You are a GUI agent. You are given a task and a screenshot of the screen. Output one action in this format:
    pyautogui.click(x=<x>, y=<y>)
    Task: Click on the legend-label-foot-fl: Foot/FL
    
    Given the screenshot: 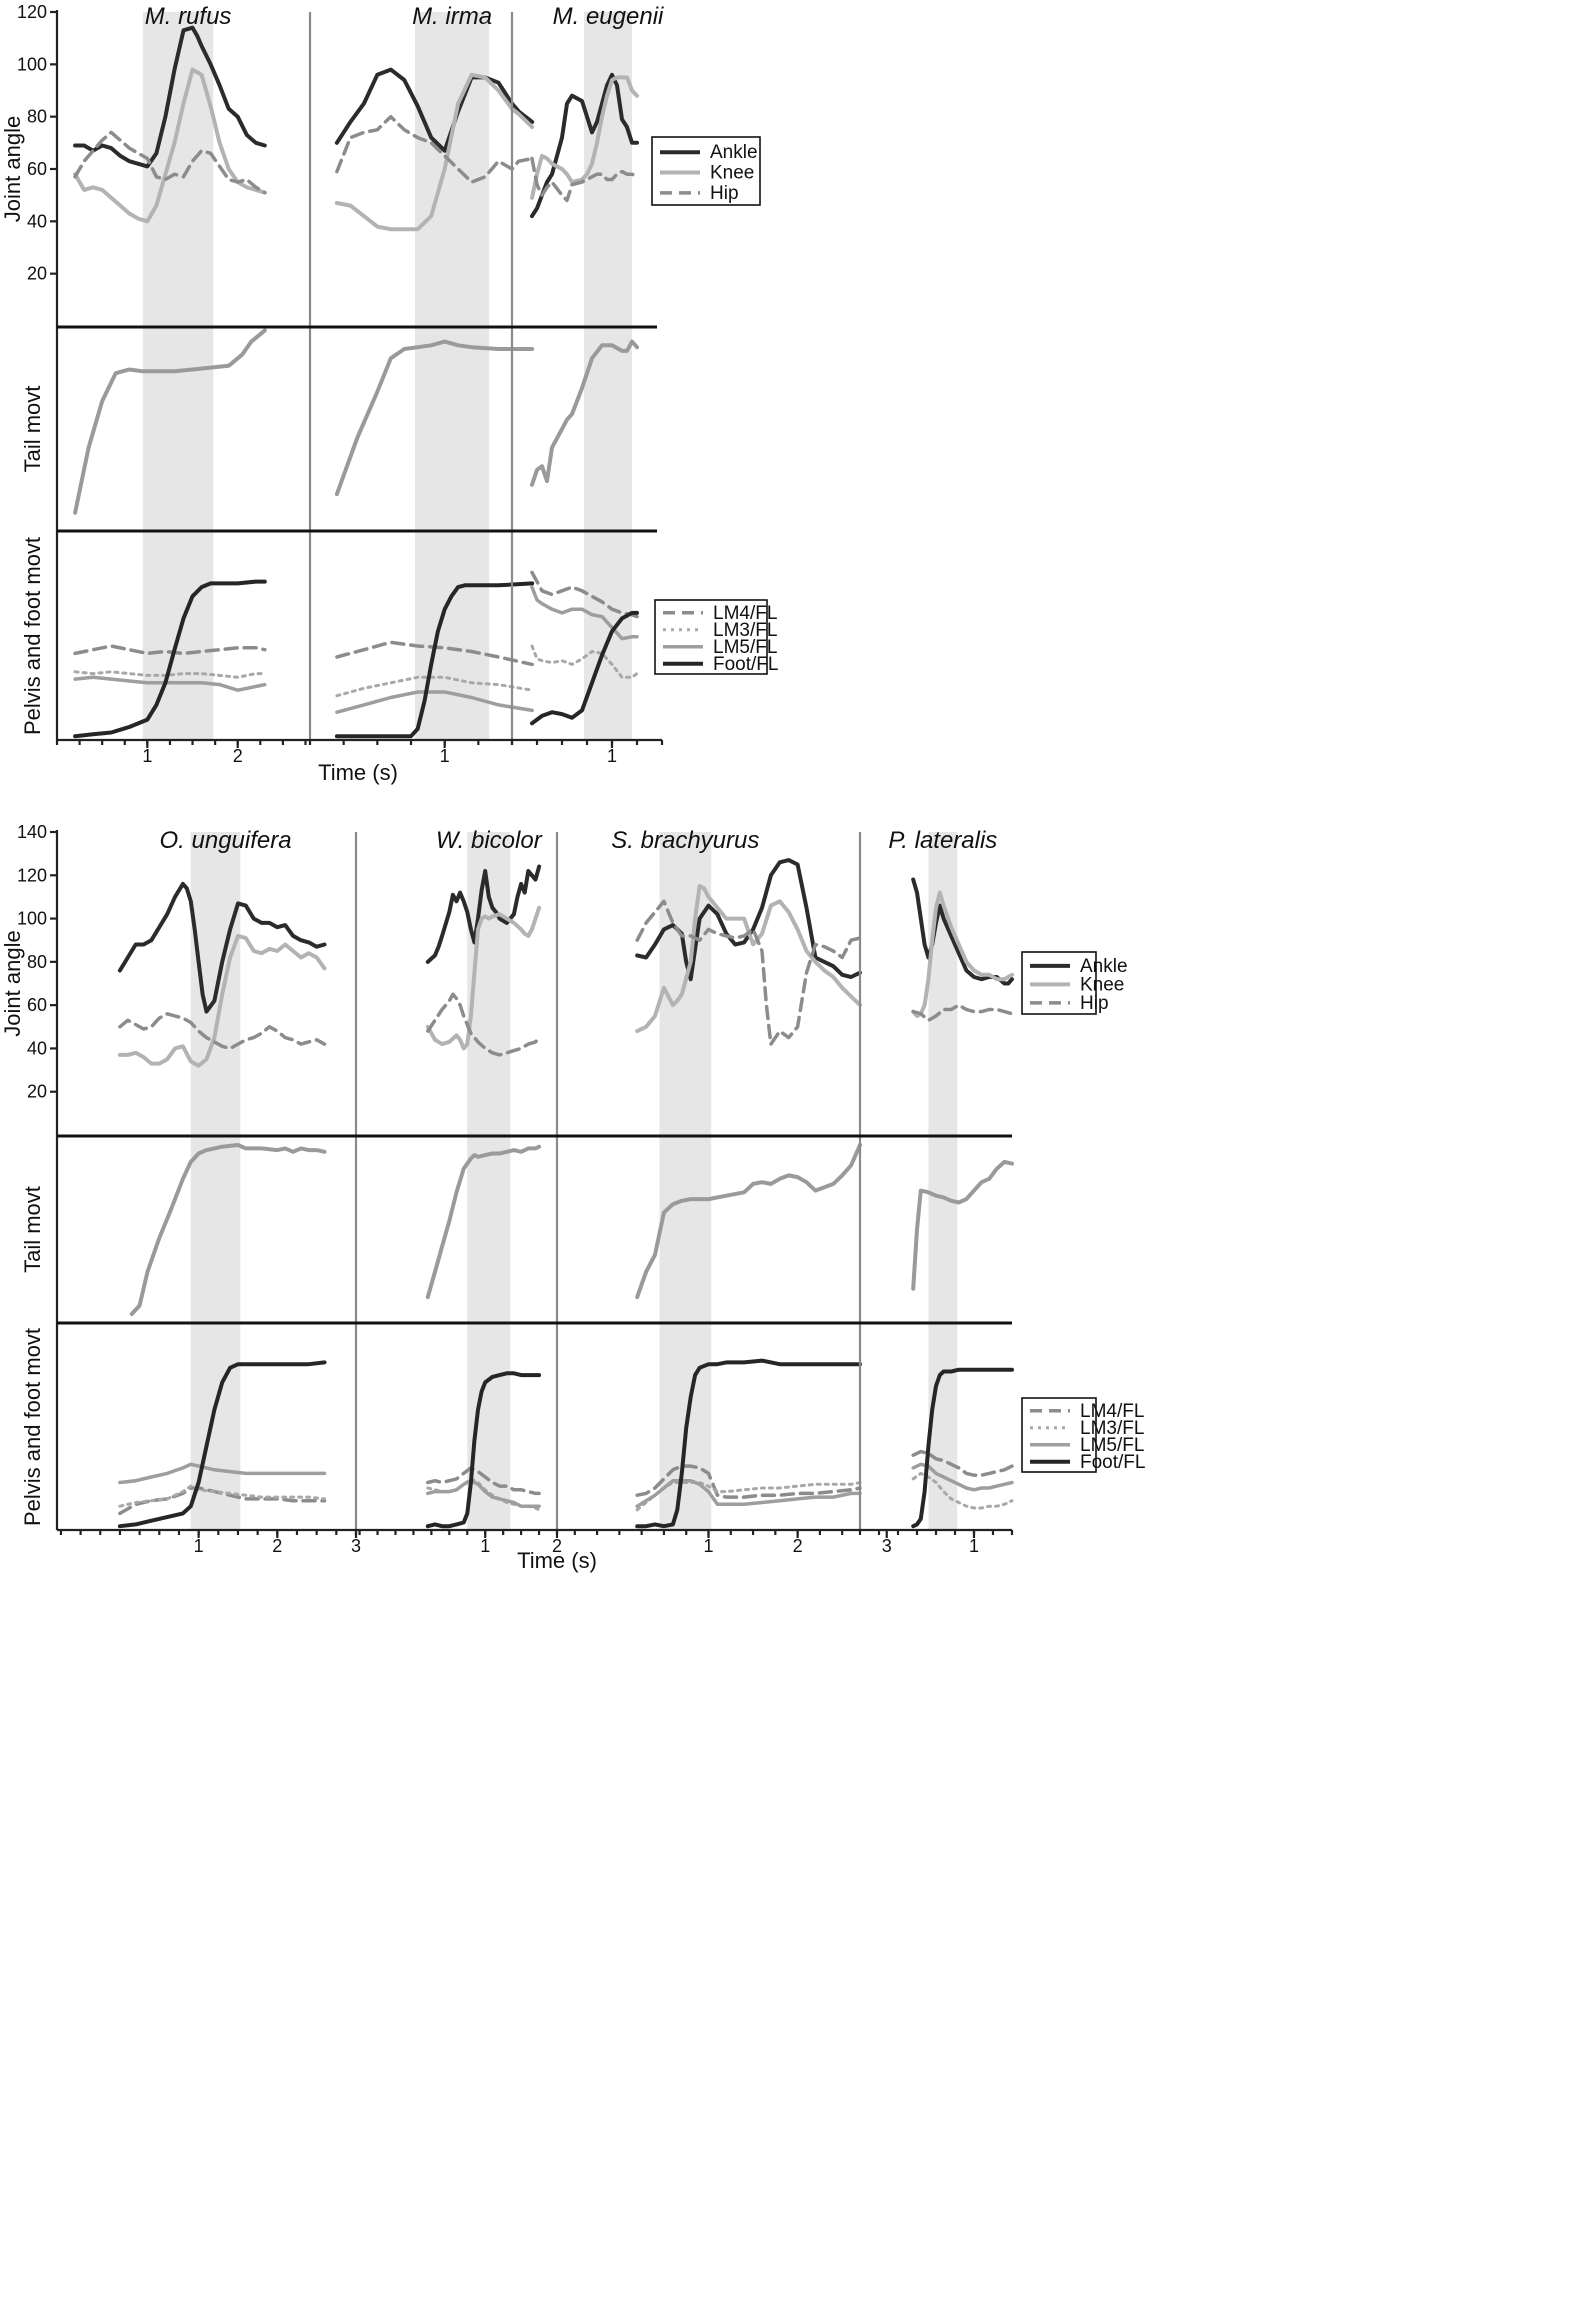 What is the action you would take?
    pyautogui.click(x=1112, y=1462)
    